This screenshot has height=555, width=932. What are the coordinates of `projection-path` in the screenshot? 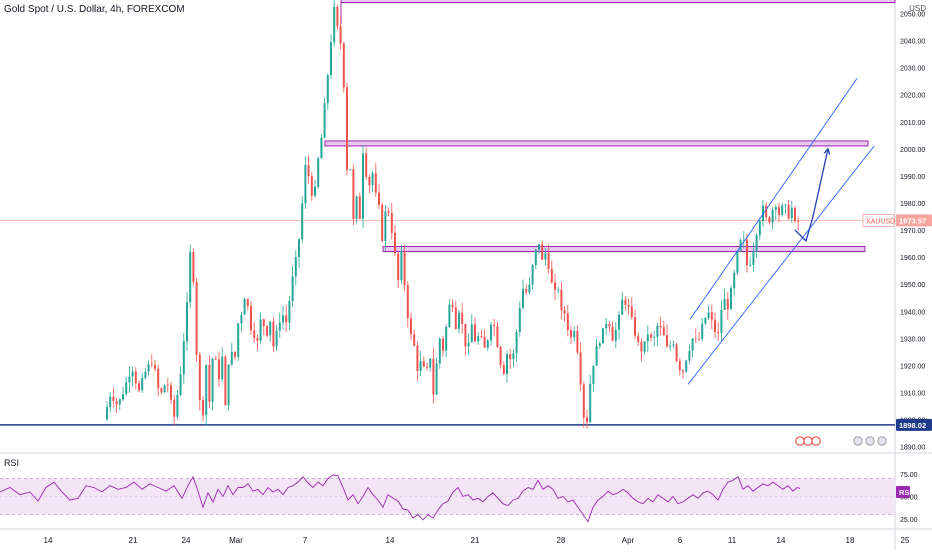 It's located at (811, 195).